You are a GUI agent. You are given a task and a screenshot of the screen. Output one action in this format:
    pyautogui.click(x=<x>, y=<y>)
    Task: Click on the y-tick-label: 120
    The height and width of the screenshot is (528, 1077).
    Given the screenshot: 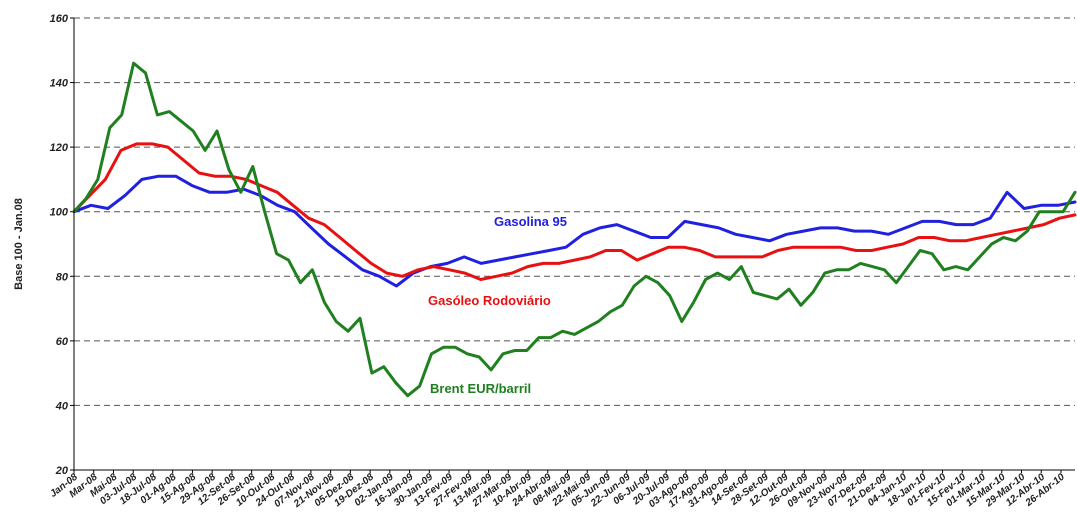 What is the action you would take?
    pyautogui.click(x=59, y=148)
    